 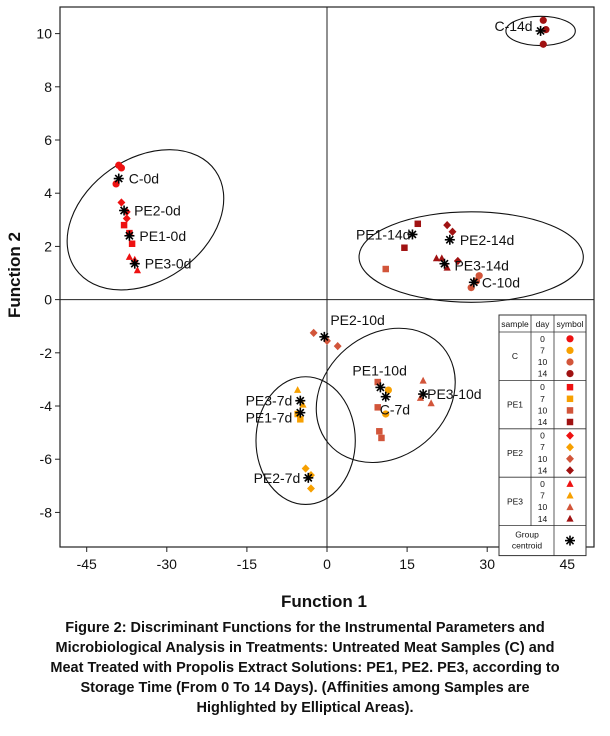 What do you see at coordinates (515, 324) in the screenshot?
I see `legend-header: sample` at bounding box center [515, 324].